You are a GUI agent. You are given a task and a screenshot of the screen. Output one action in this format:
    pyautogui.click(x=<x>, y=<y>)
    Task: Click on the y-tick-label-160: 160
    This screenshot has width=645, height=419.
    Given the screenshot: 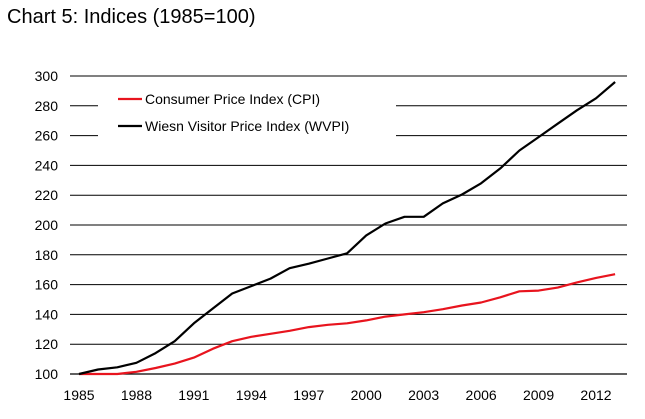 What is the action you would take?
    pyautogui.click(x=47, y=285)
    